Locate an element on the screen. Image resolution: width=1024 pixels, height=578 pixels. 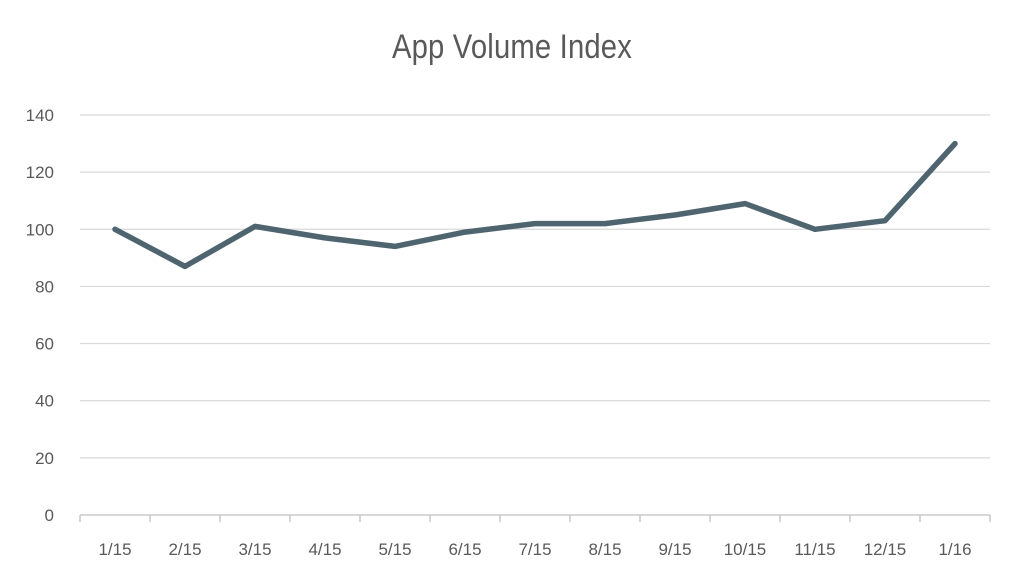
y-tick-label: 40 is located at coordinates (44, 401).